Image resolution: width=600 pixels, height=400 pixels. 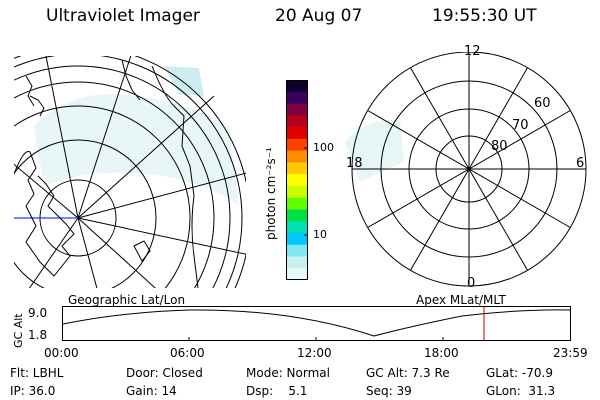 I want to click on time-tick-1200: 12:00, so click(x=314, y=353).